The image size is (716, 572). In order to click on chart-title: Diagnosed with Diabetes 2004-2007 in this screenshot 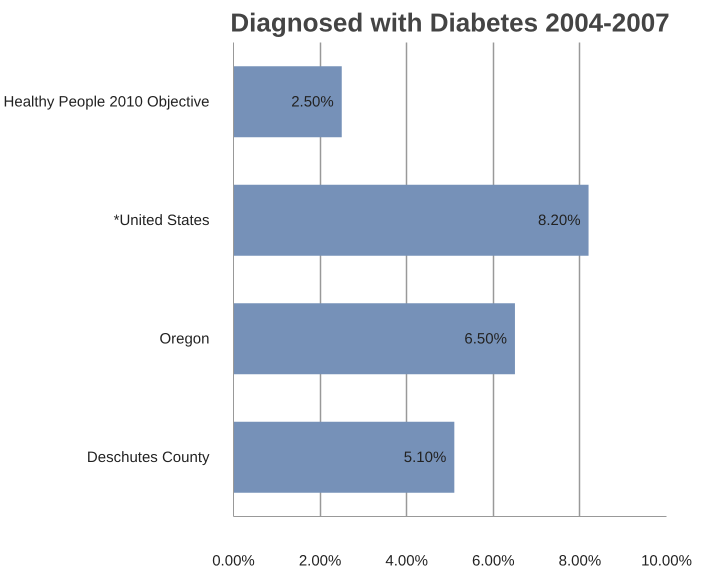, I will do `click(450, 23)`.